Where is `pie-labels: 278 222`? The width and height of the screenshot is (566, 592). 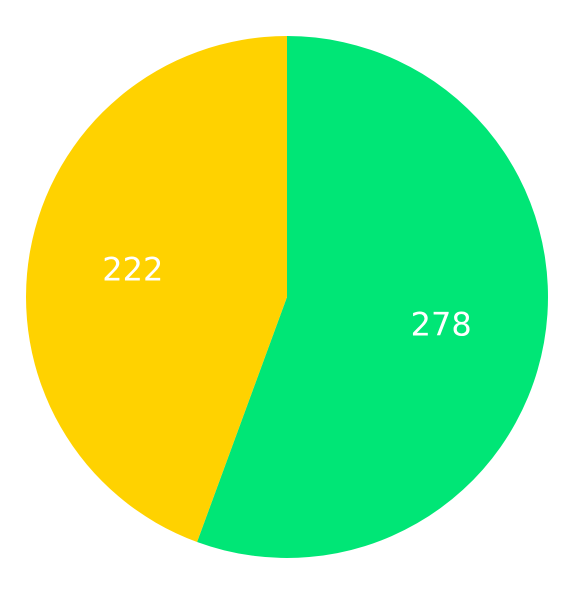
pie-labels: 278 222 is located at coordinates (286, 297).